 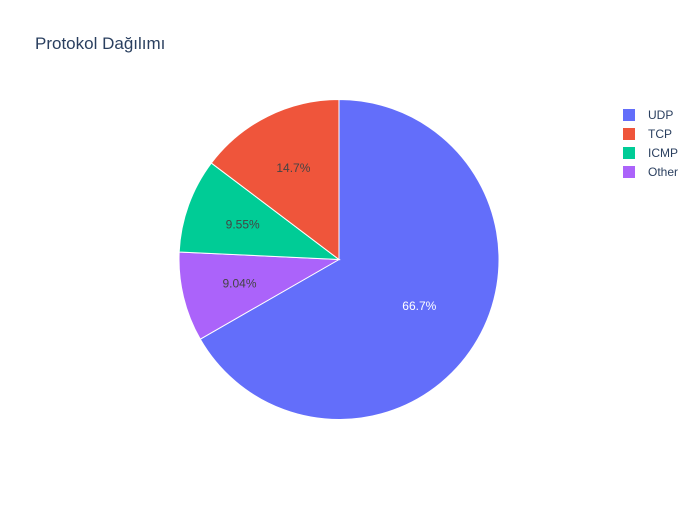 I want to click on pie-slice-other, so click(x=259, y=295).